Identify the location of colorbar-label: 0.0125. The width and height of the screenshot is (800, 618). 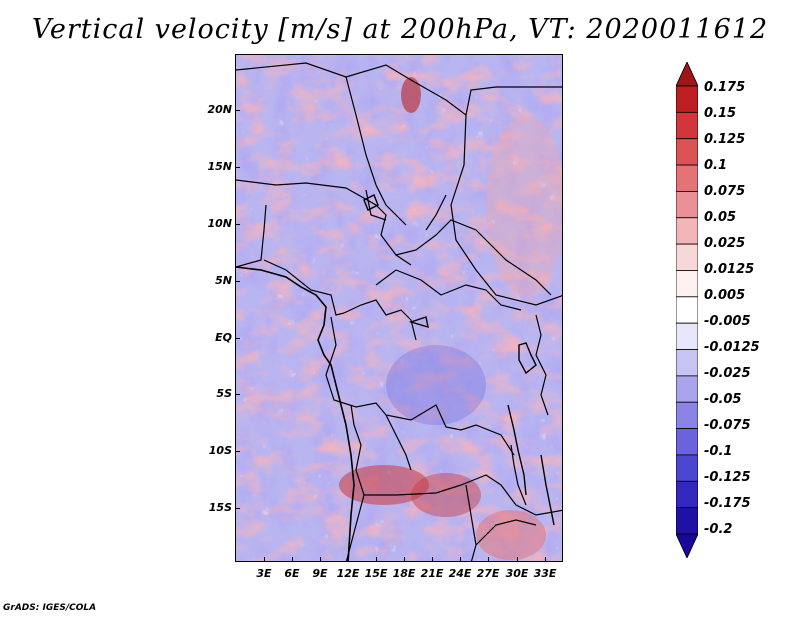
(729, 269).